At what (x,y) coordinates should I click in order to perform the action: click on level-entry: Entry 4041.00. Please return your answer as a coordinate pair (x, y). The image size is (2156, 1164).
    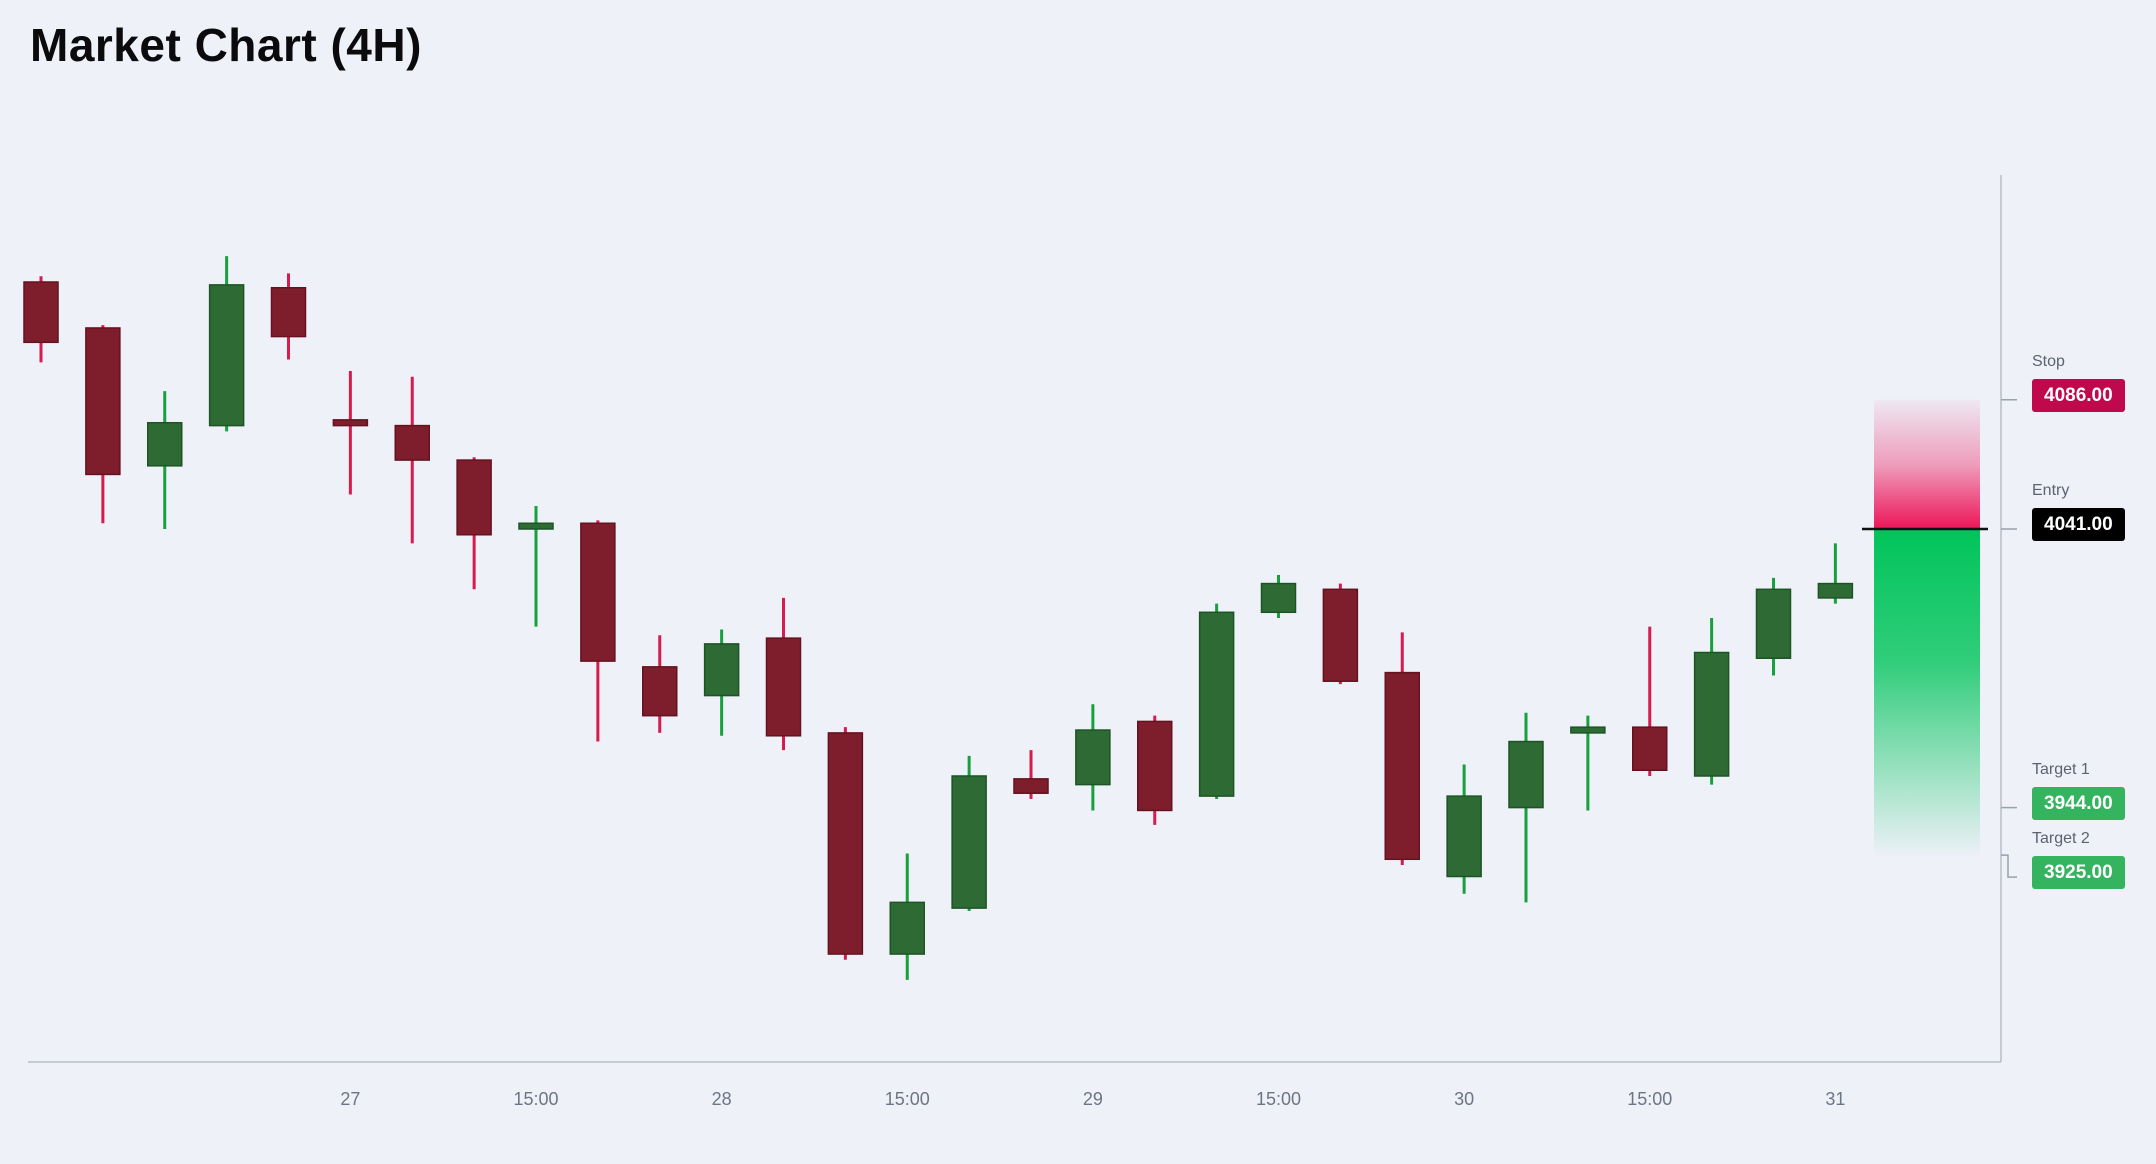
    Looking at the image, I should click on (2094, 511).